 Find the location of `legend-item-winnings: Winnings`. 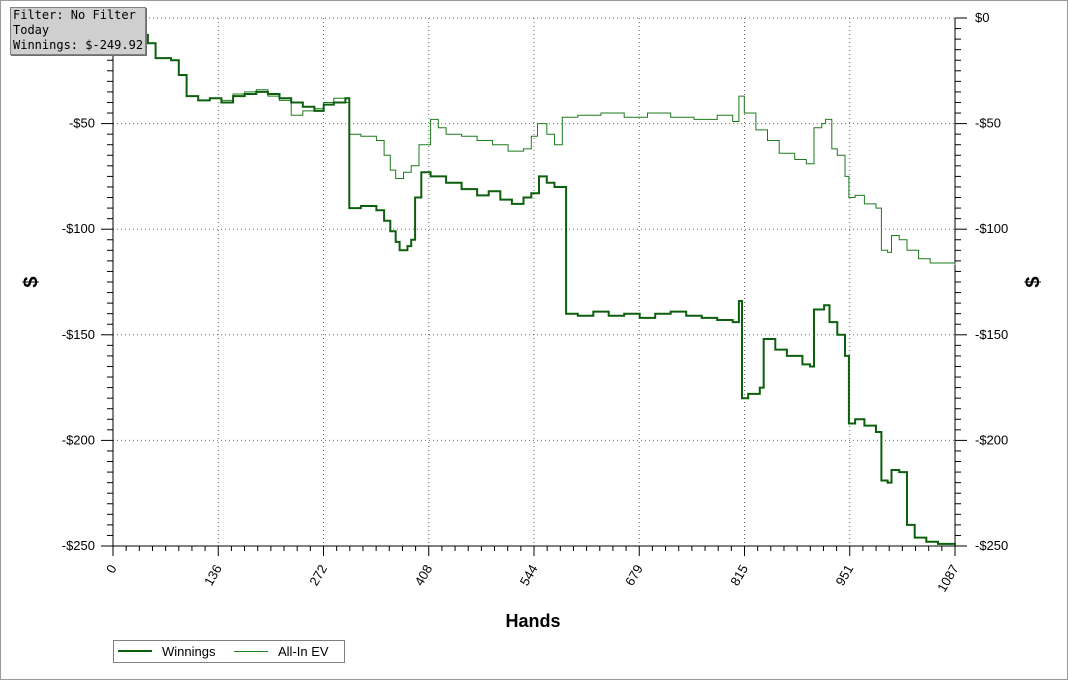

legend-item-winnings: Winnings is located at coordinates (166, 651).